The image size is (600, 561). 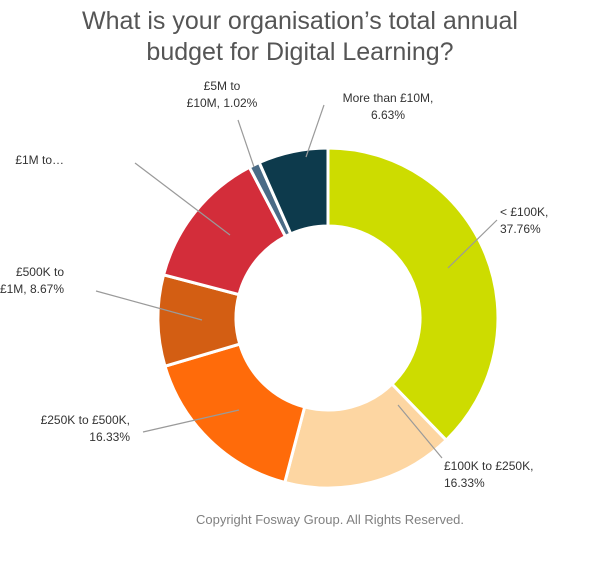 What do you see at coordinates (420, 431) in the screenshot?
I see `leader-line-100k-to-250k` at bounding box center [420, 431].